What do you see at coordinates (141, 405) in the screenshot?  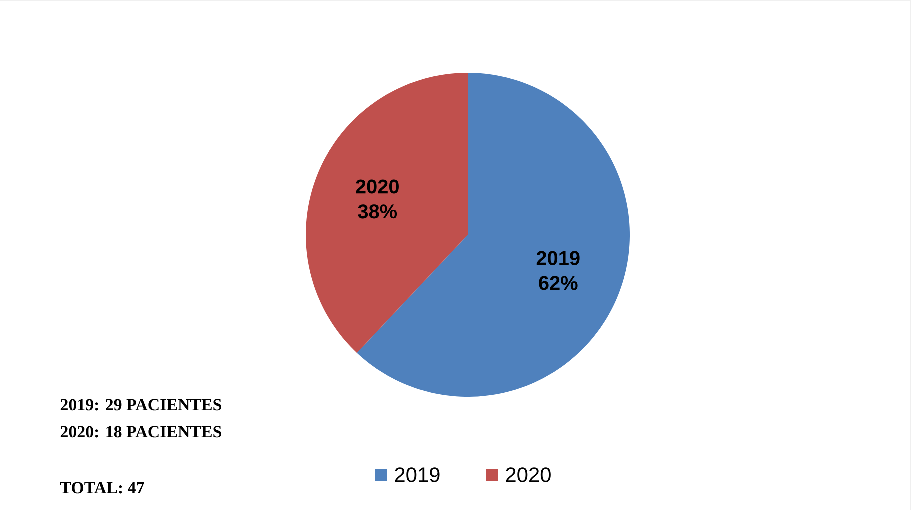 I see `text: 2019: 29 PACIENTES` at bounding box center [141, 405].